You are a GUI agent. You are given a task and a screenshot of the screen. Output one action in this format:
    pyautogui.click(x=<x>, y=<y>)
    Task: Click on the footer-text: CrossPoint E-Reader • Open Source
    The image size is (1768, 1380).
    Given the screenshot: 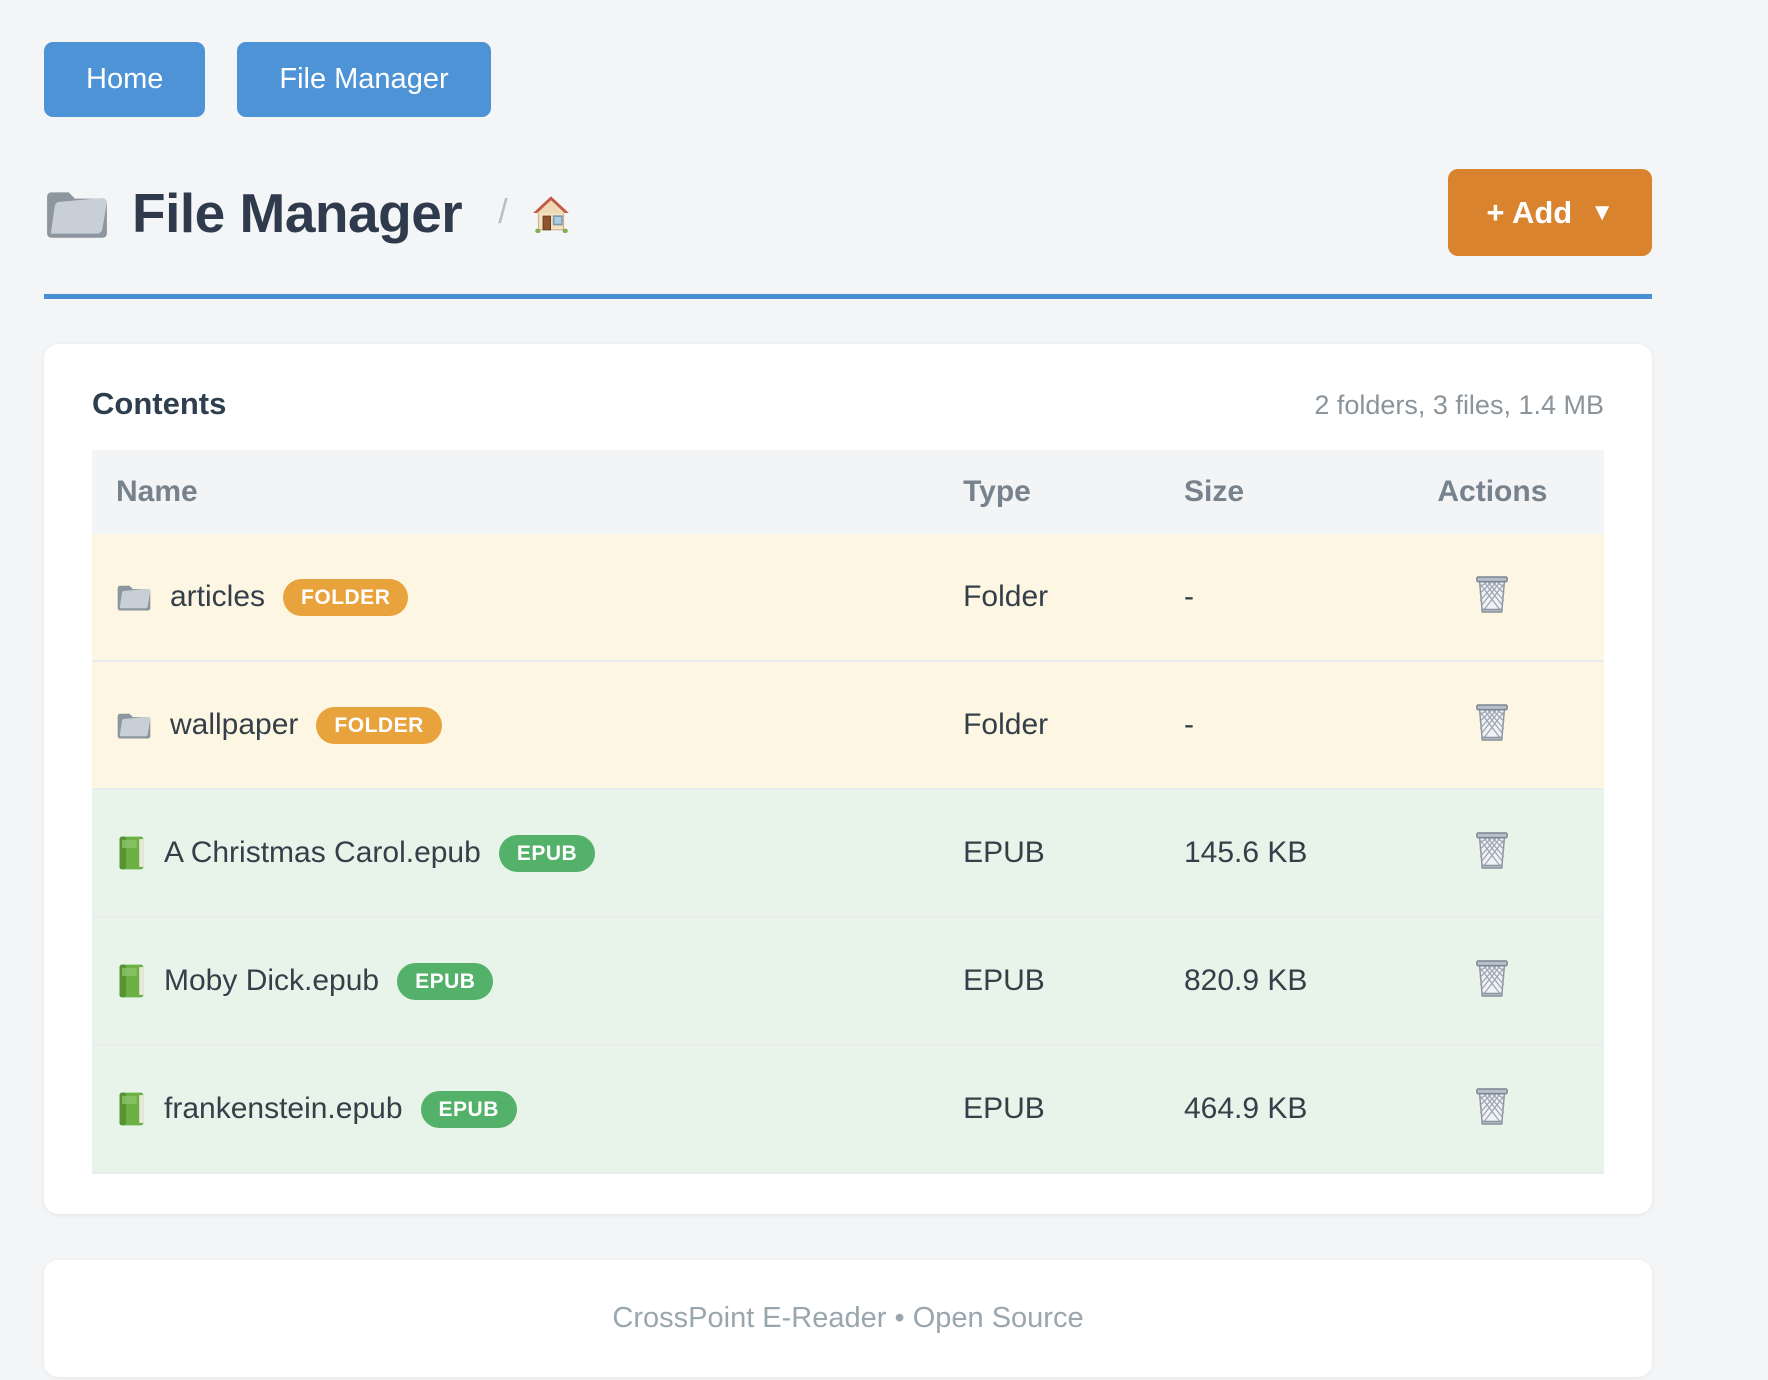 What is the action you would take?
    pyautogui.click(x=848, y=1318)
    